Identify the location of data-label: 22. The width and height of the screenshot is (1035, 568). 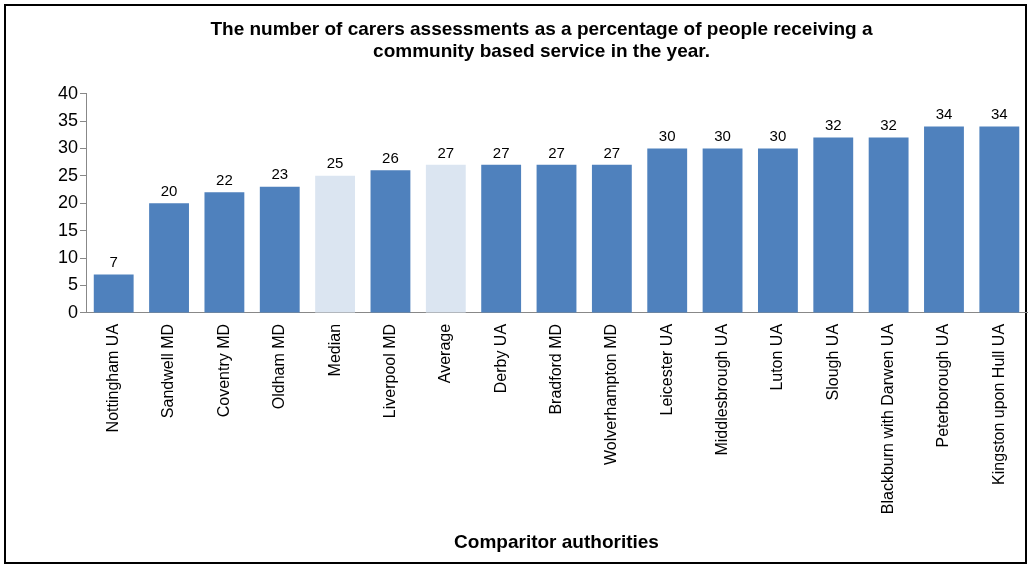
(224, 179).